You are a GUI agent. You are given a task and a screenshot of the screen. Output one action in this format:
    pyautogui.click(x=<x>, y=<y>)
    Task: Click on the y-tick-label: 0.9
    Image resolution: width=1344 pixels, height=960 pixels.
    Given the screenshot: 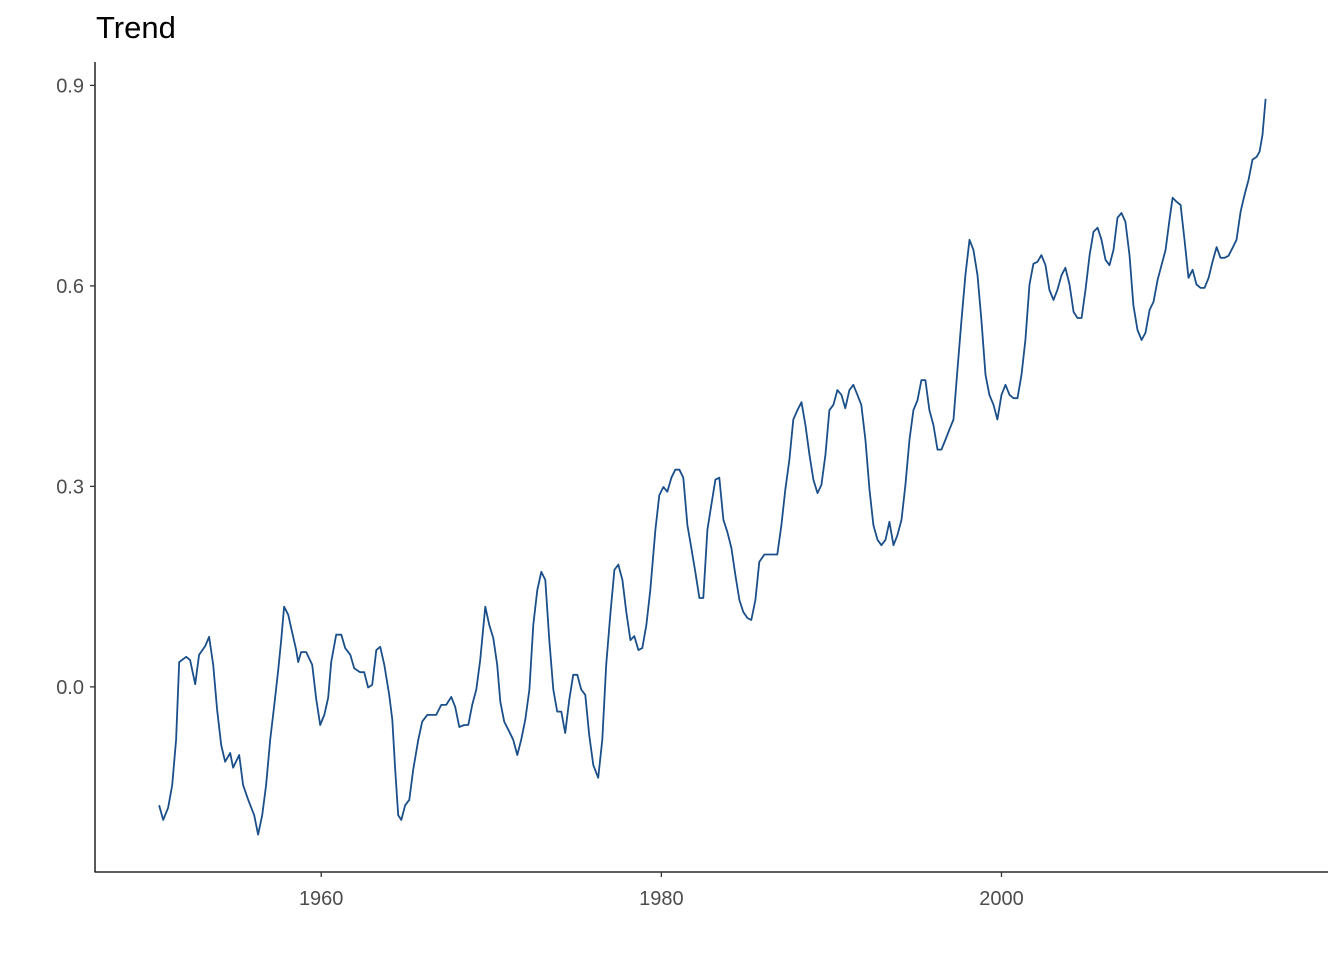 What is the action you would take?
    pyautogui.click(x=70, y=86)
    